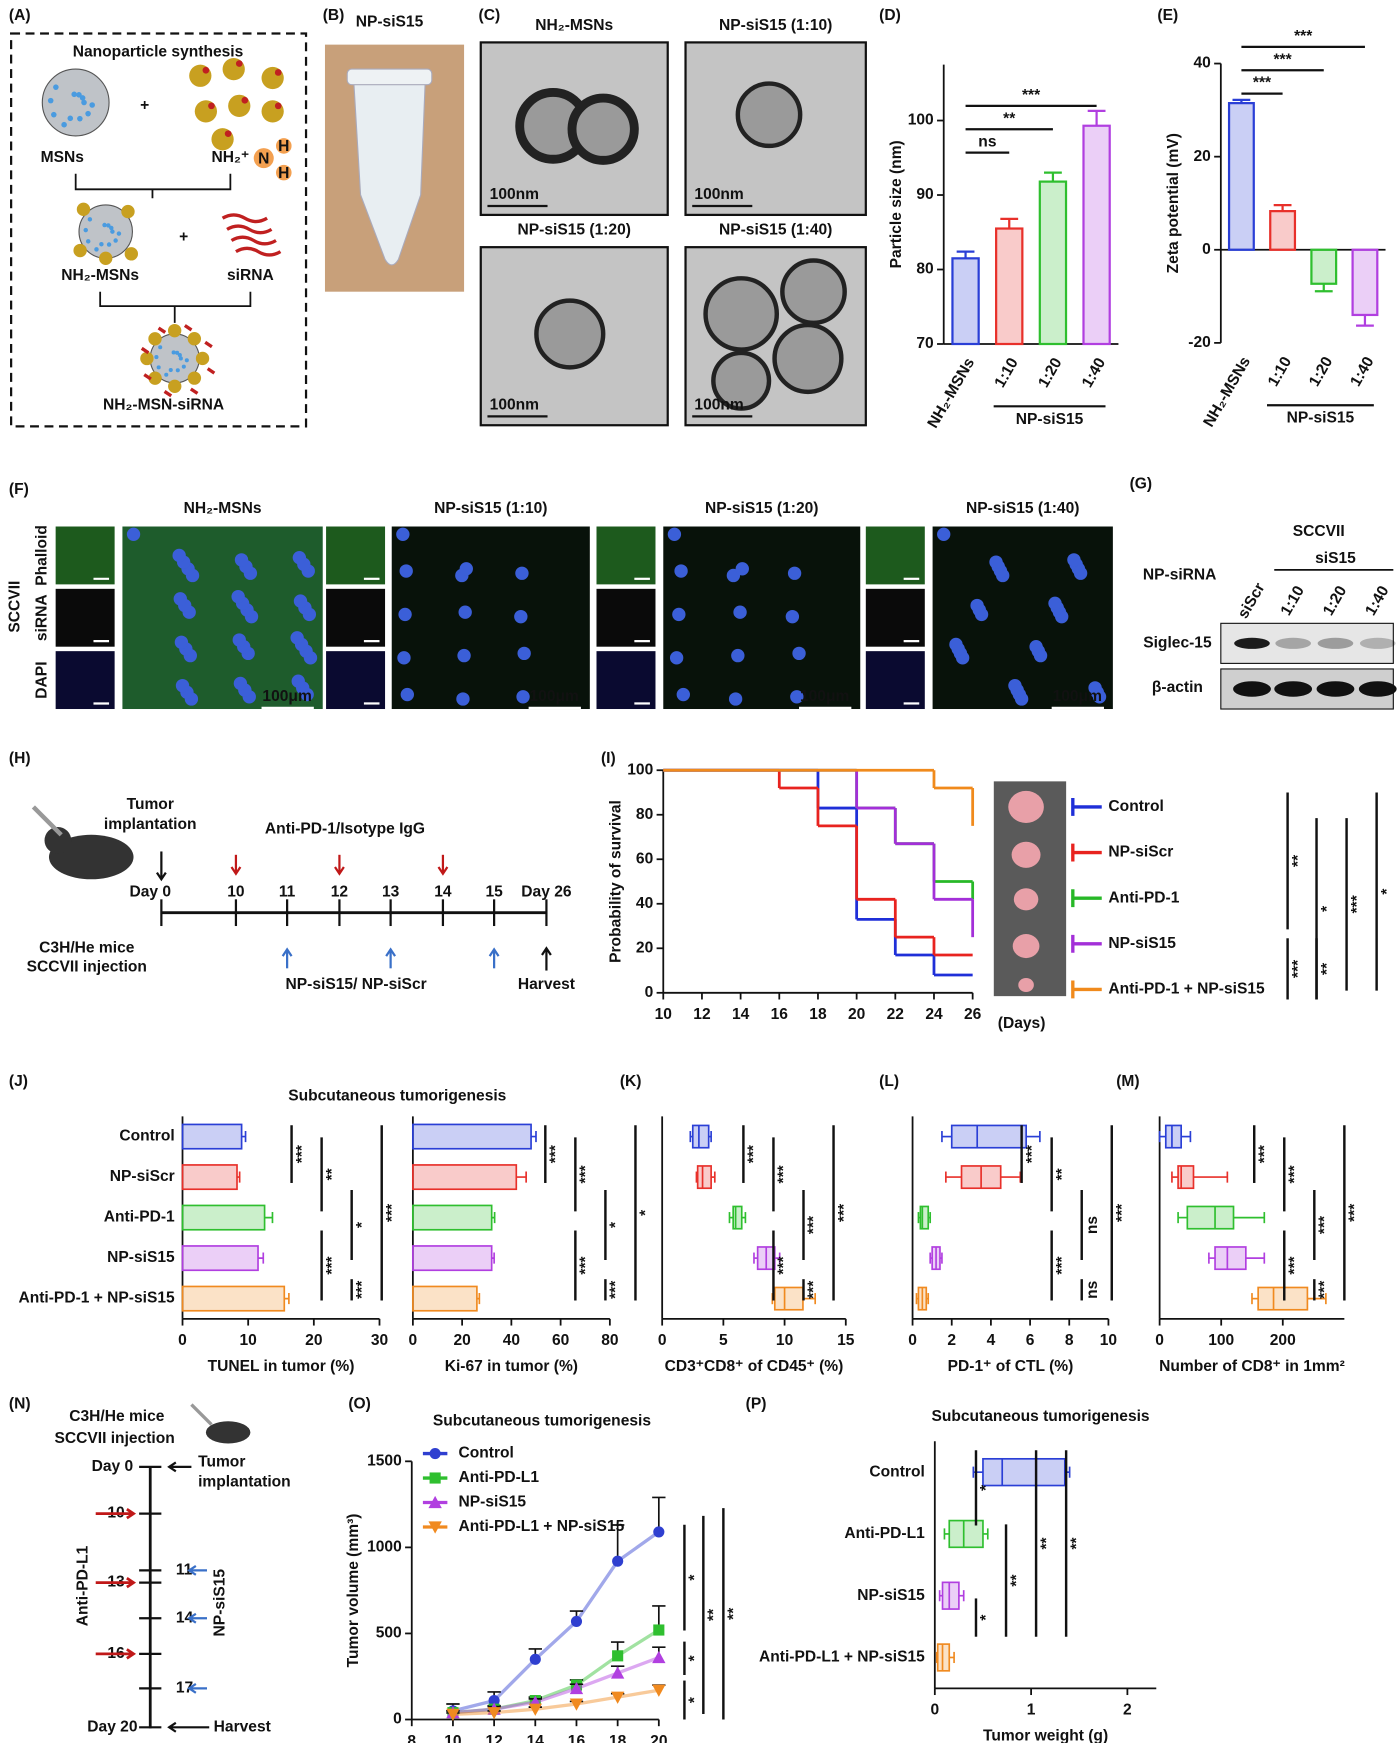 The width and height of the screenshot is (1400, 1743). What do you see at coordinates (228, 1432) in the screenshot?
I see `mouse` at bounding box center [228, 1432].